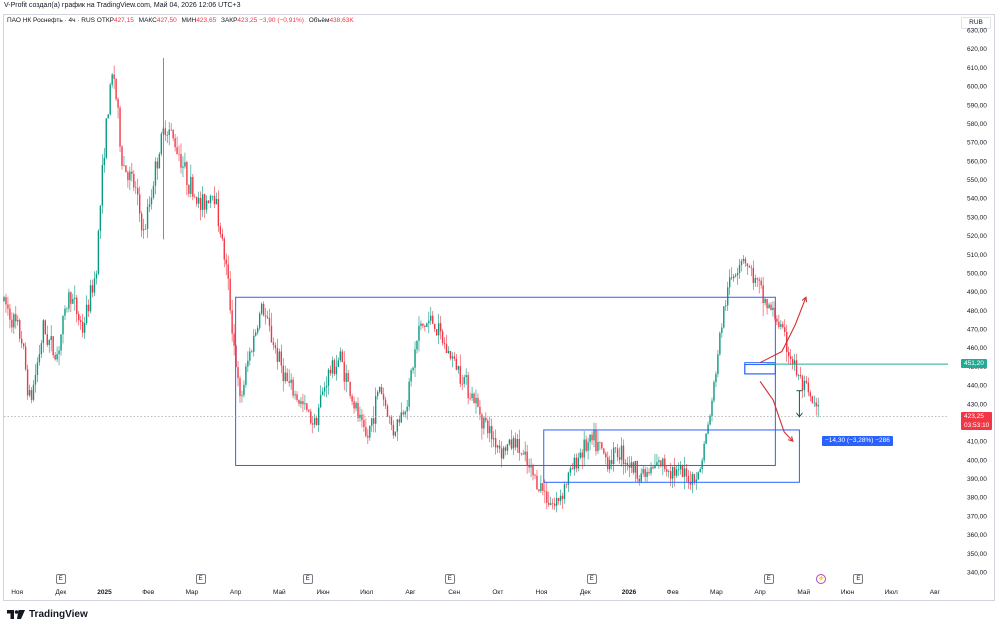  Describe the element at coordinates (47, 614) in the screenshot. I see `tradingview-logo: TradingView` at that location.